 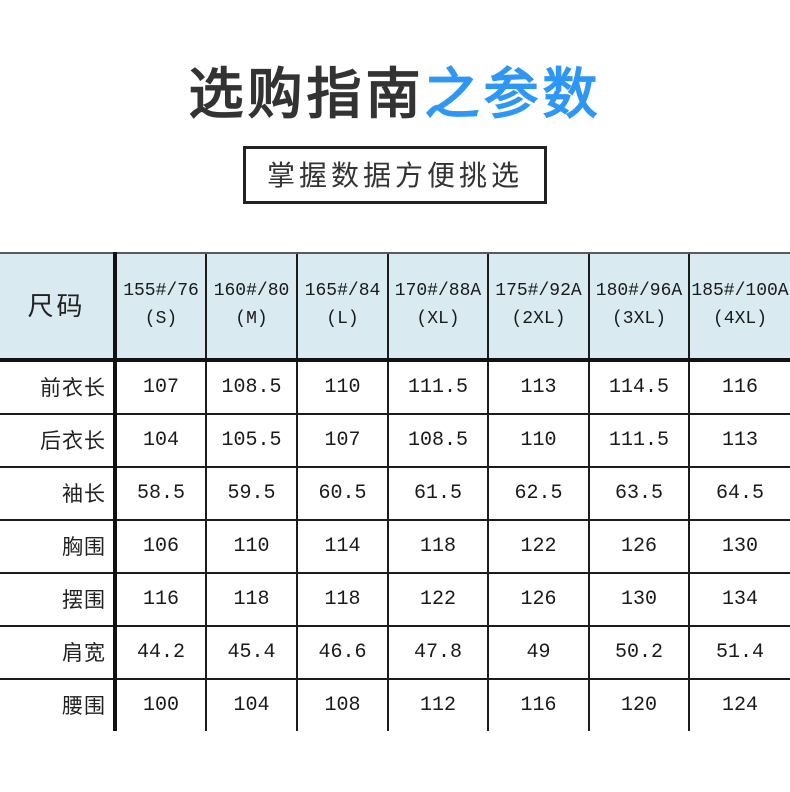 I want to click on row-label: 袖长, so click(x=58, y=493).